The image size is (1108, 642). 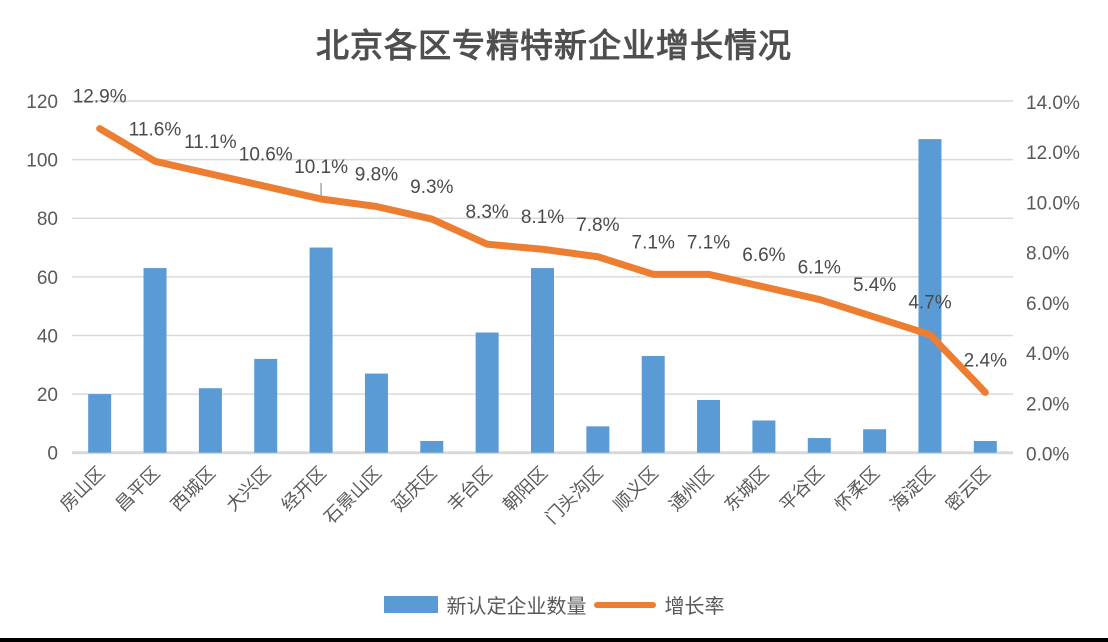 What do you see at coordinates (929, 303) in the screenshot?
I see `data-label: 4.7%` at bounding box center [929, 303].